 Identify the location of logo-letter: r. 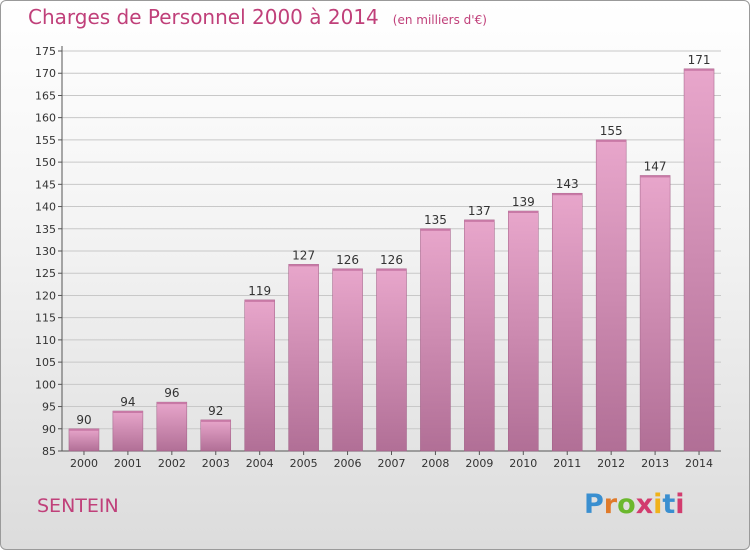
(610, 504).